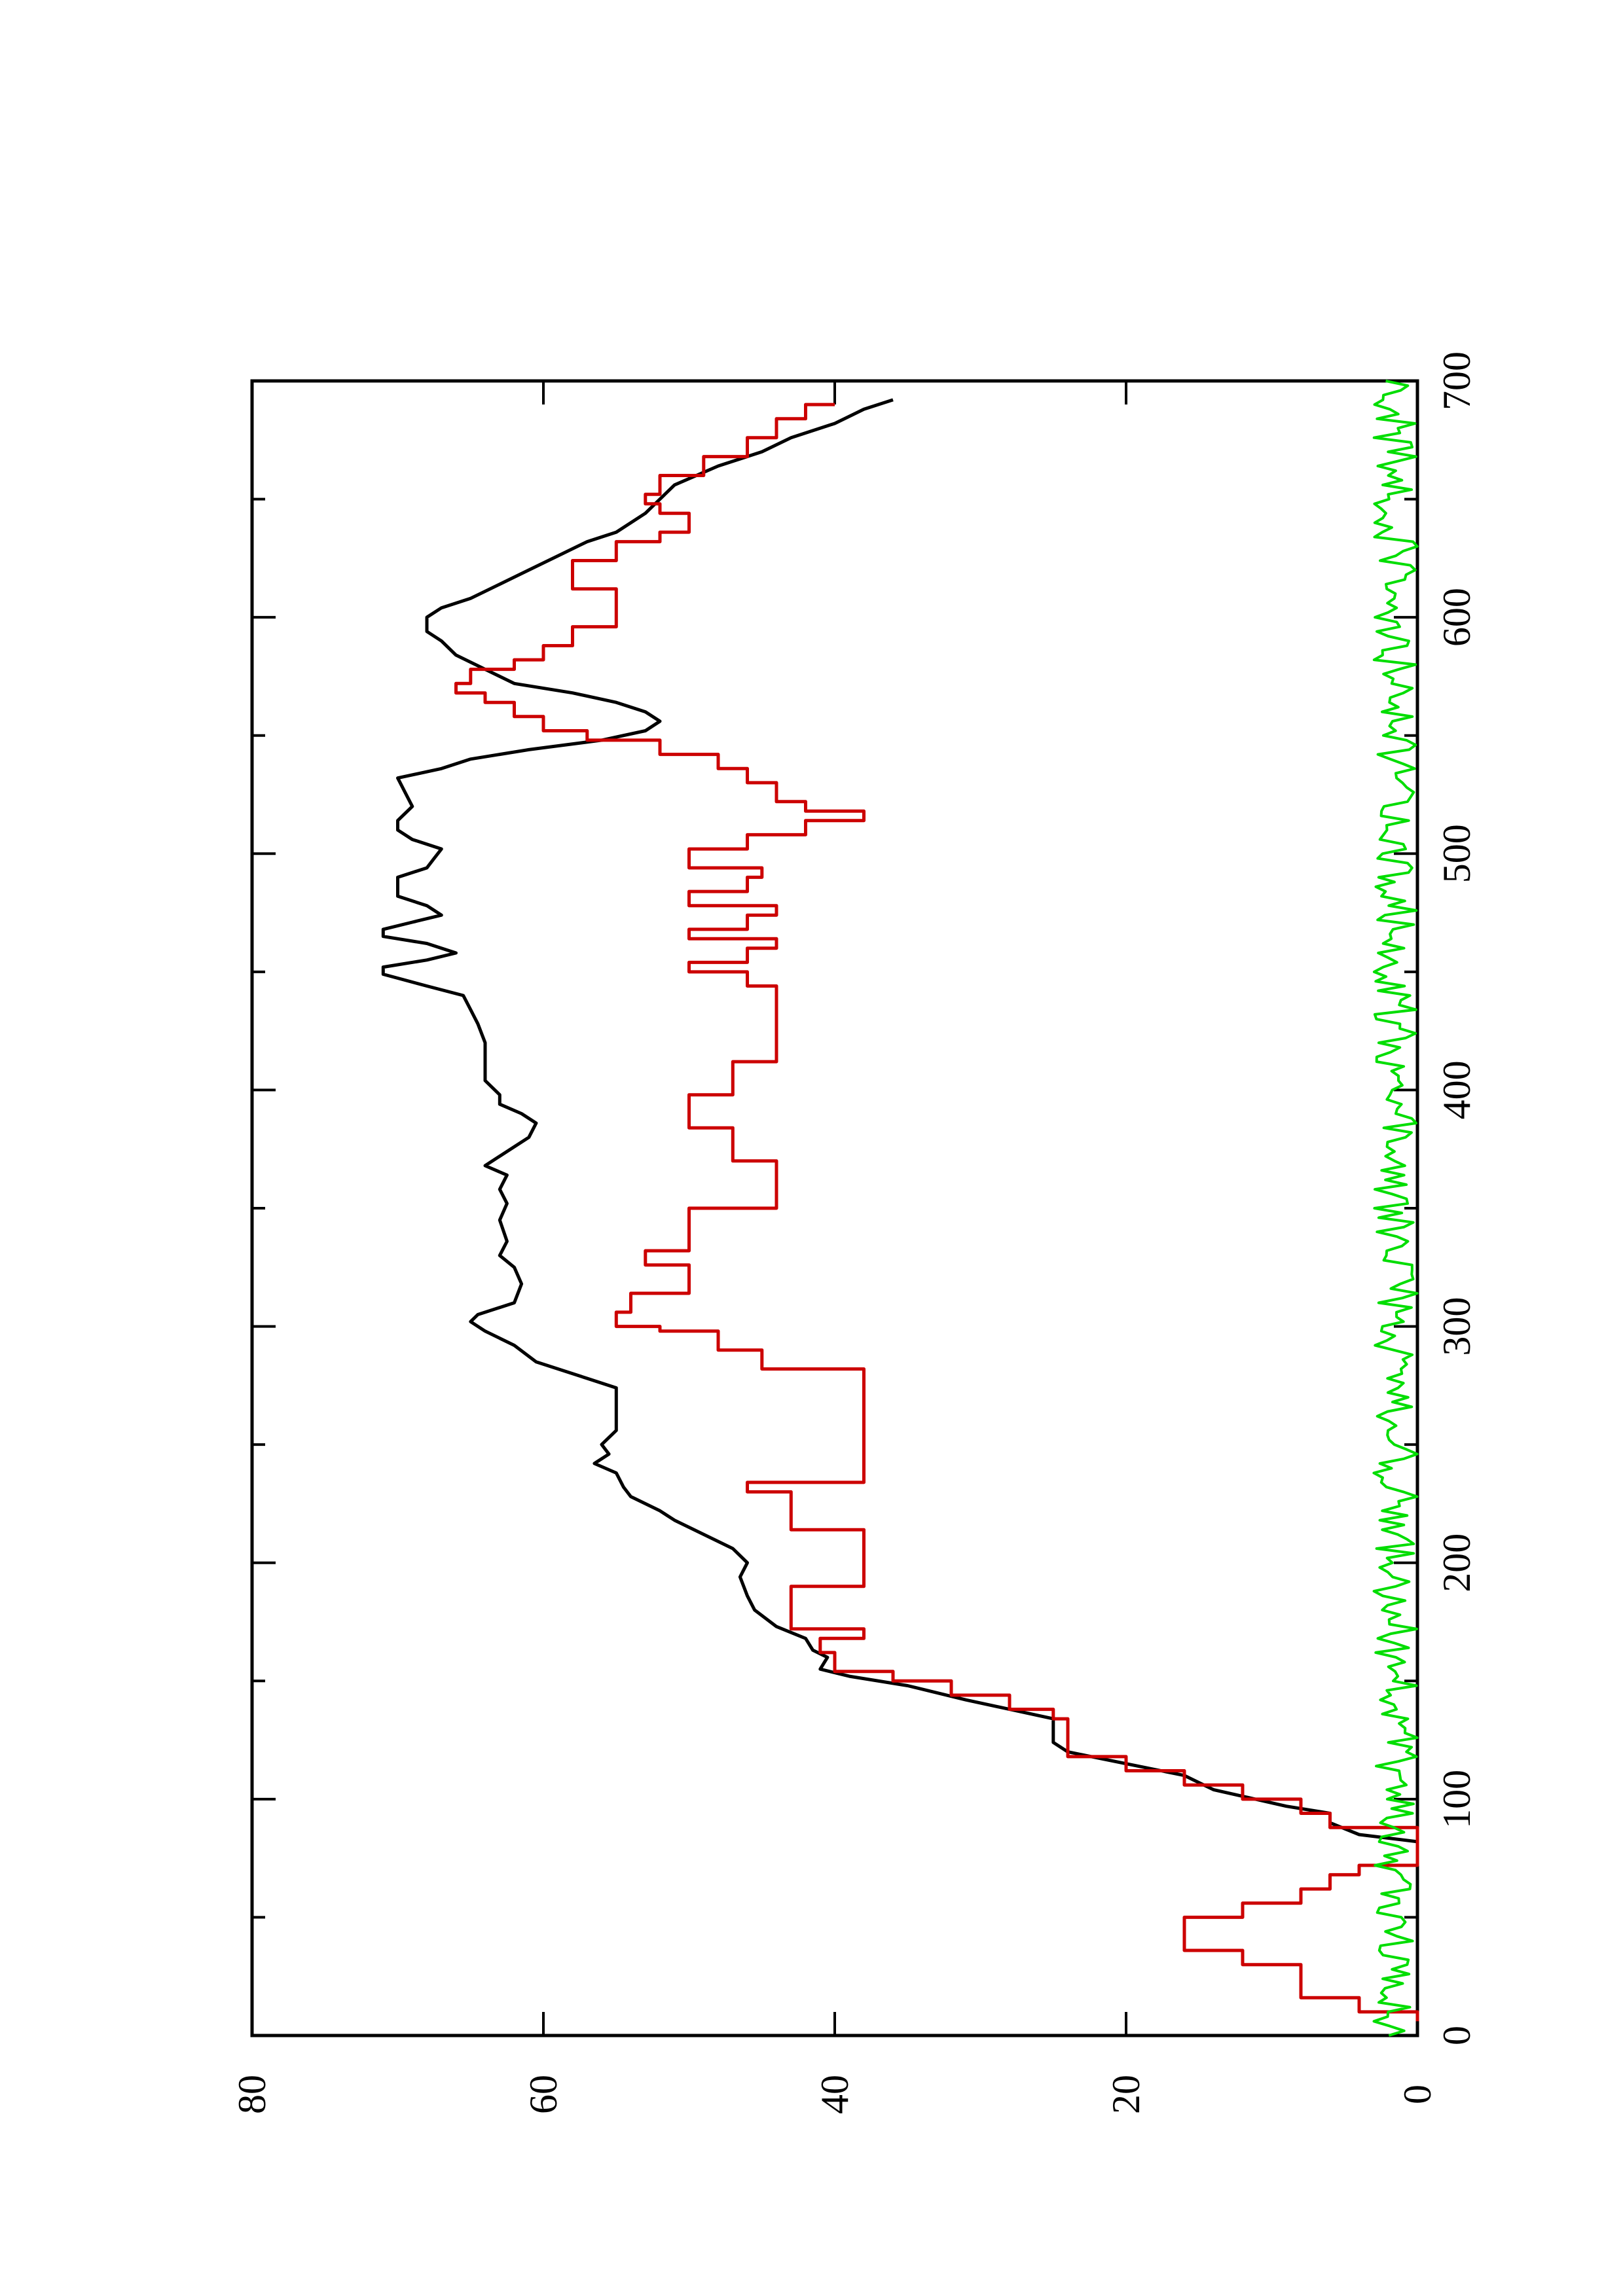 Image resolution: width=1623 pixels, height=2296 pixels. What do you see at coordinates (1456, 853) in the screenshot?
I see `x-tick-label: 500` at bounding box center [1456, 853].